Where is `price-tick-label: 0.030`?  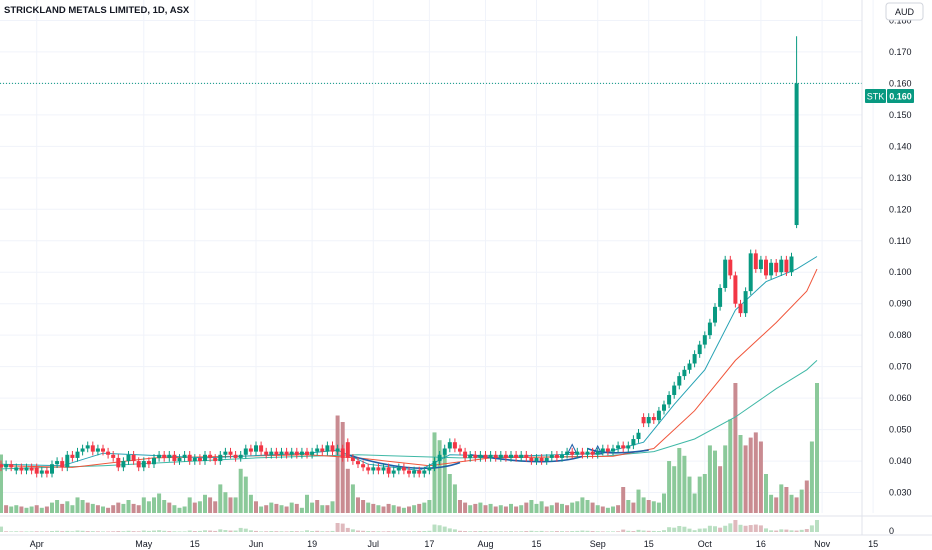 price-tick-label: 0.030 is located at coordinates (900, 493).